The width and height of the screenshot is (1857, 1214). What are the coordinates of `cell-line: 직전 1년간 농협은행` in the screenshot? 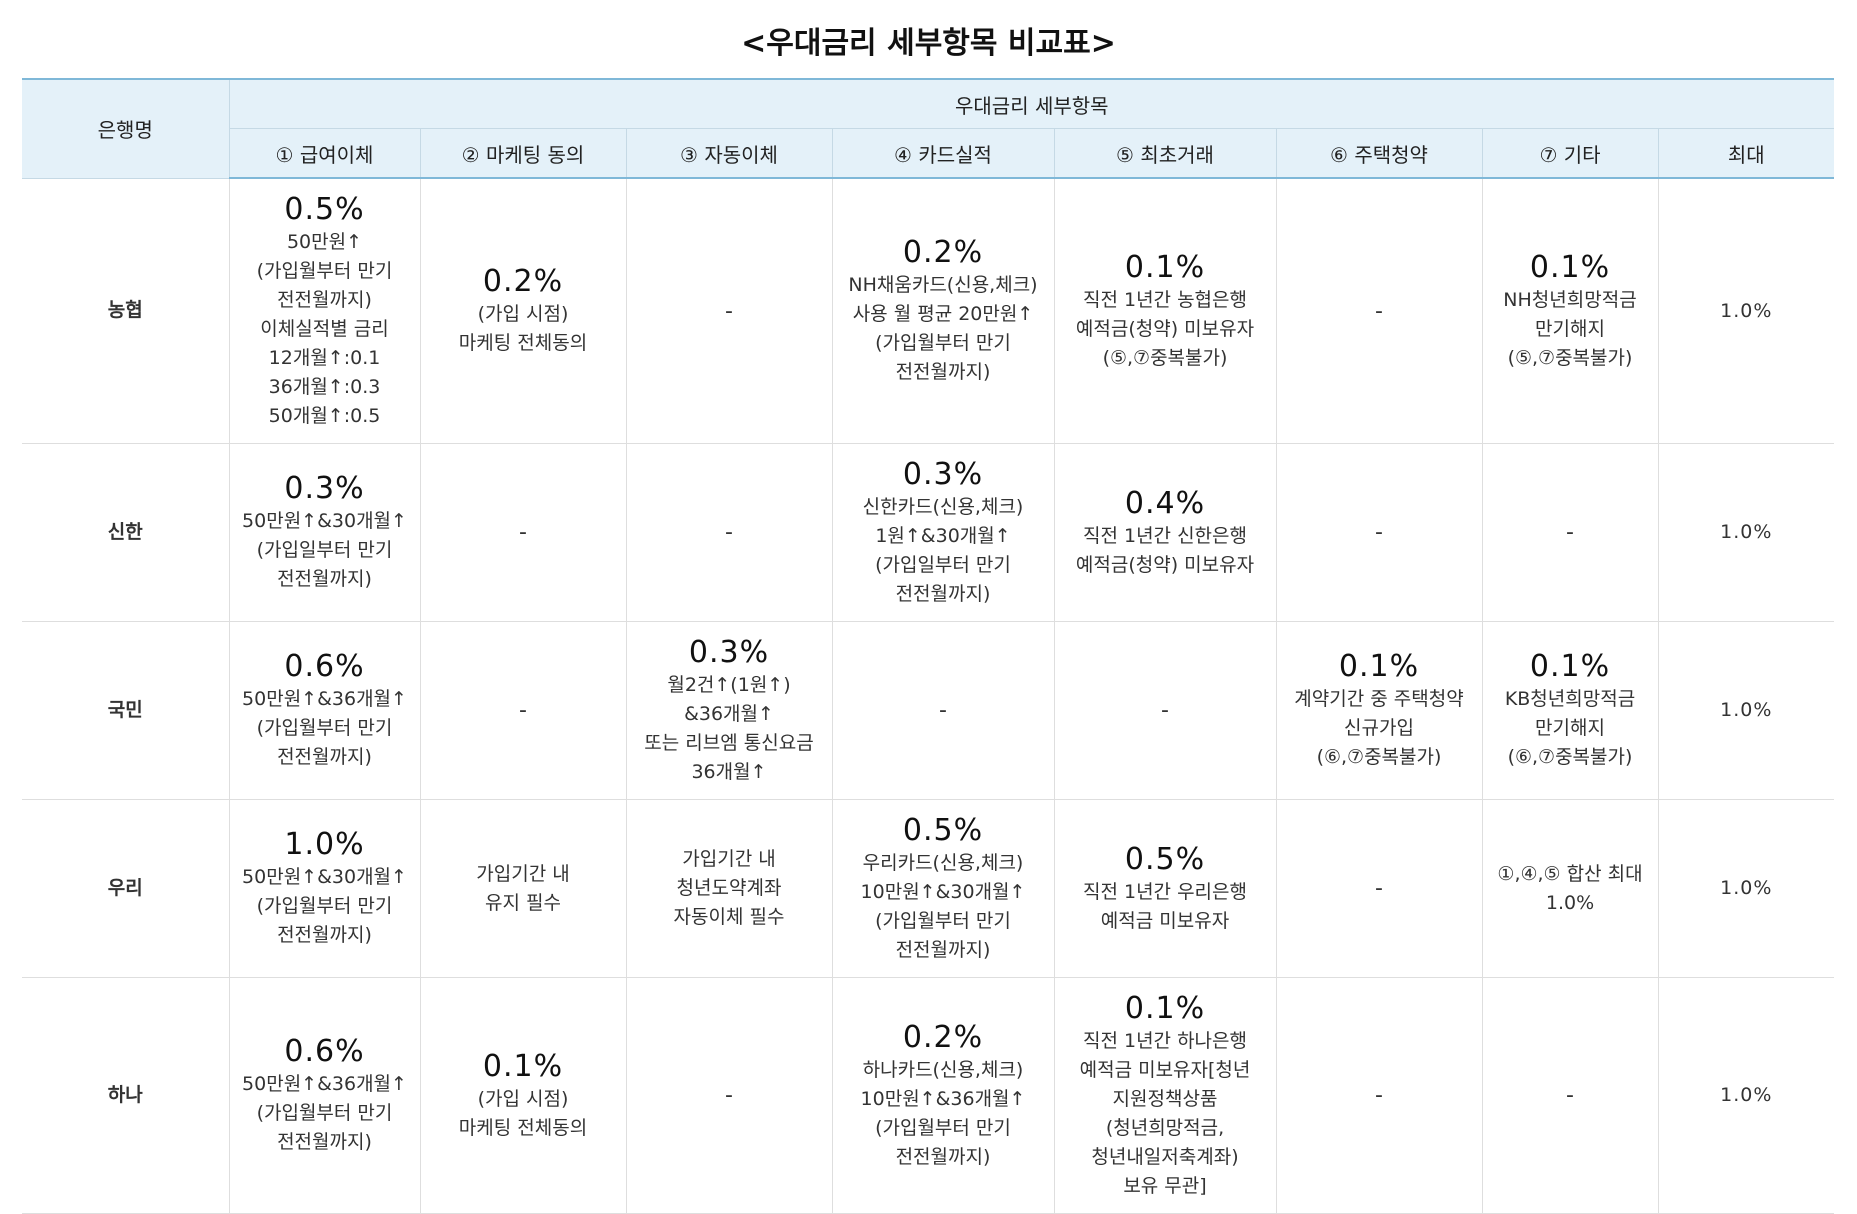 It's located at (1164, 299).